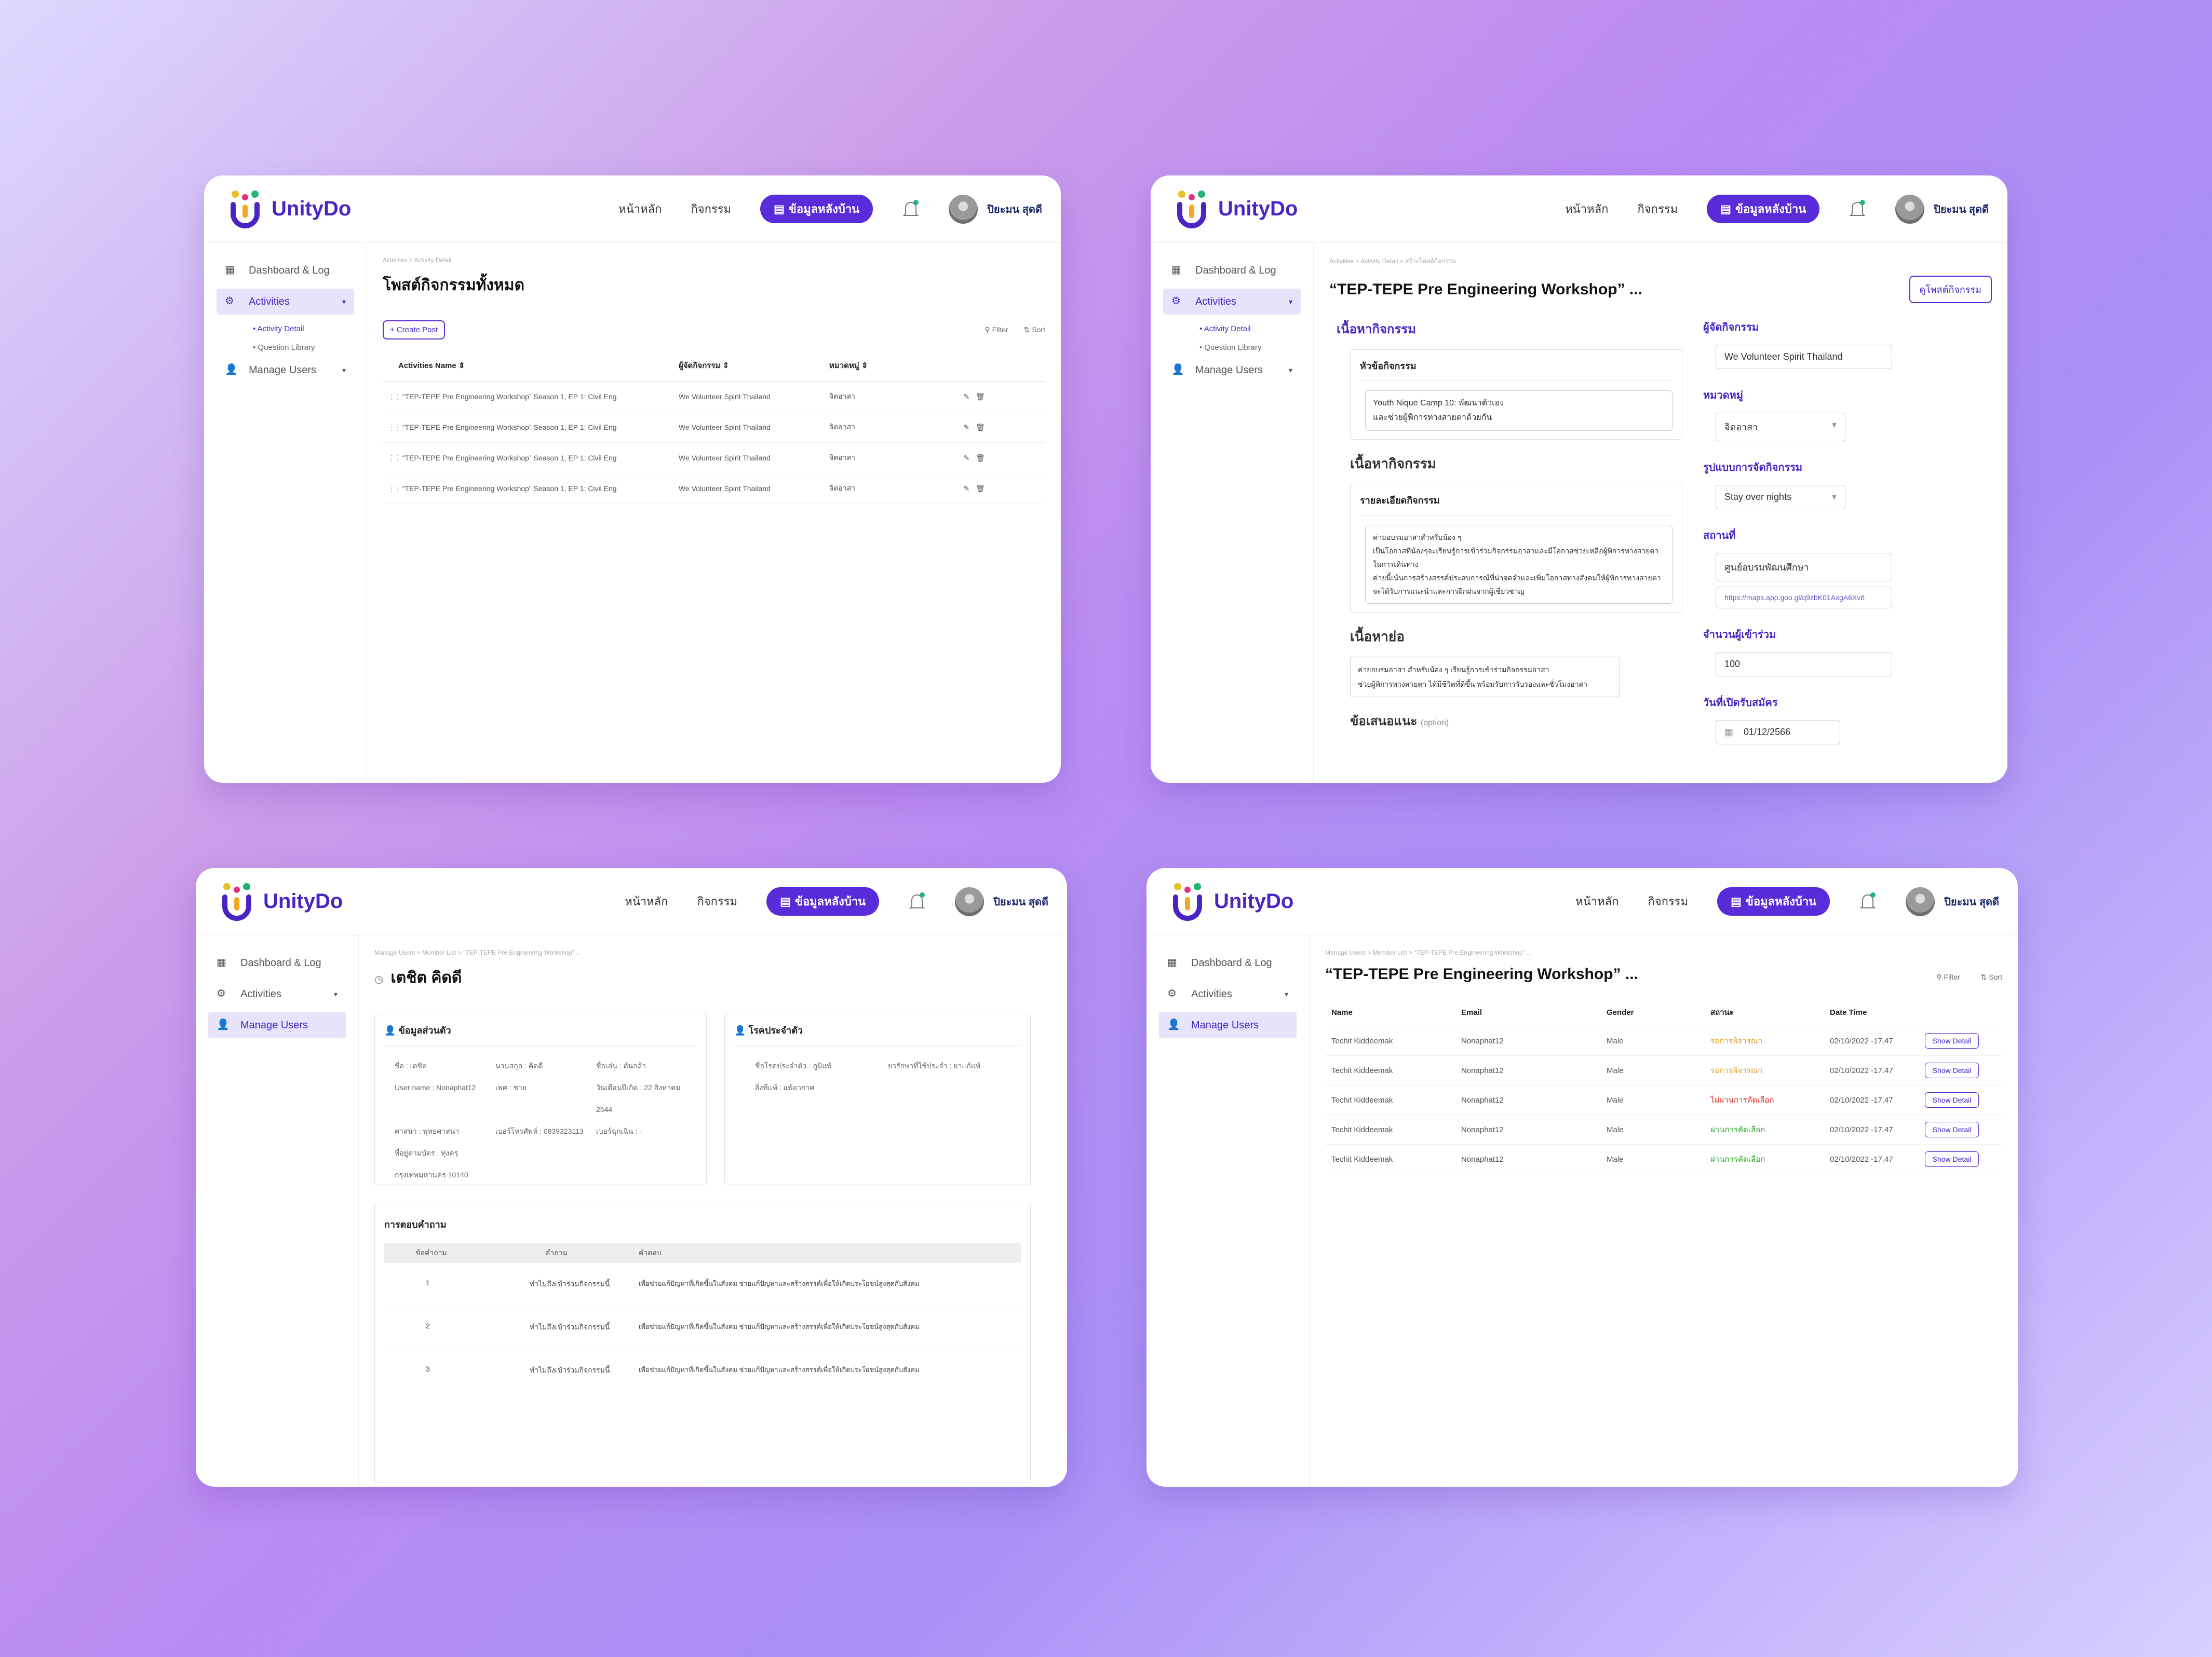 The image size is (2212, 1657). Describe the element at coordinates (1778, 732) in the screenshot. I see `open-date-field: ▦ 01/12/2566` at that location.